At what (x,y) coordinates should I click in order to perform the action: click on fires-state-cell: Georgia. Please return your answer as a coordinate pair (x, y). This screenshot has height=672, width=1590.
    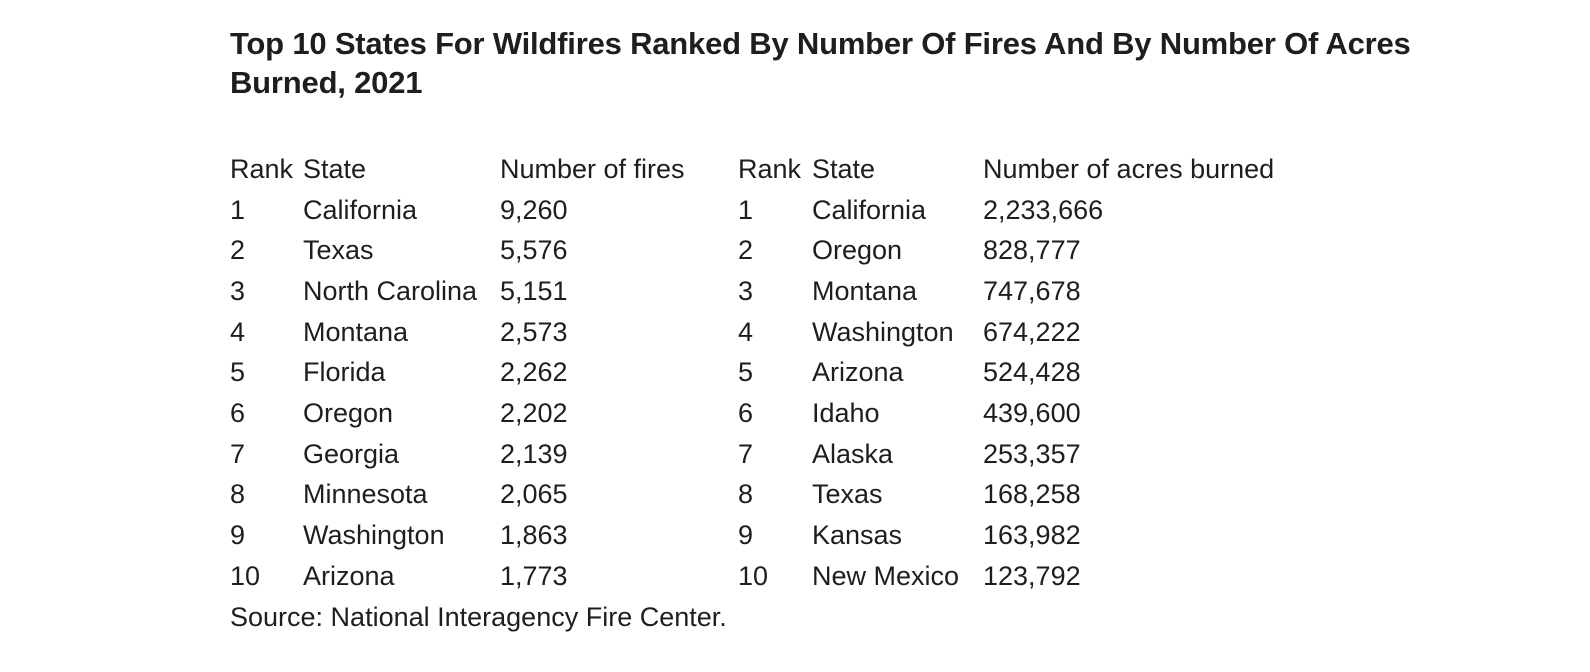
    Looking at the image, I should click on (351, 453).